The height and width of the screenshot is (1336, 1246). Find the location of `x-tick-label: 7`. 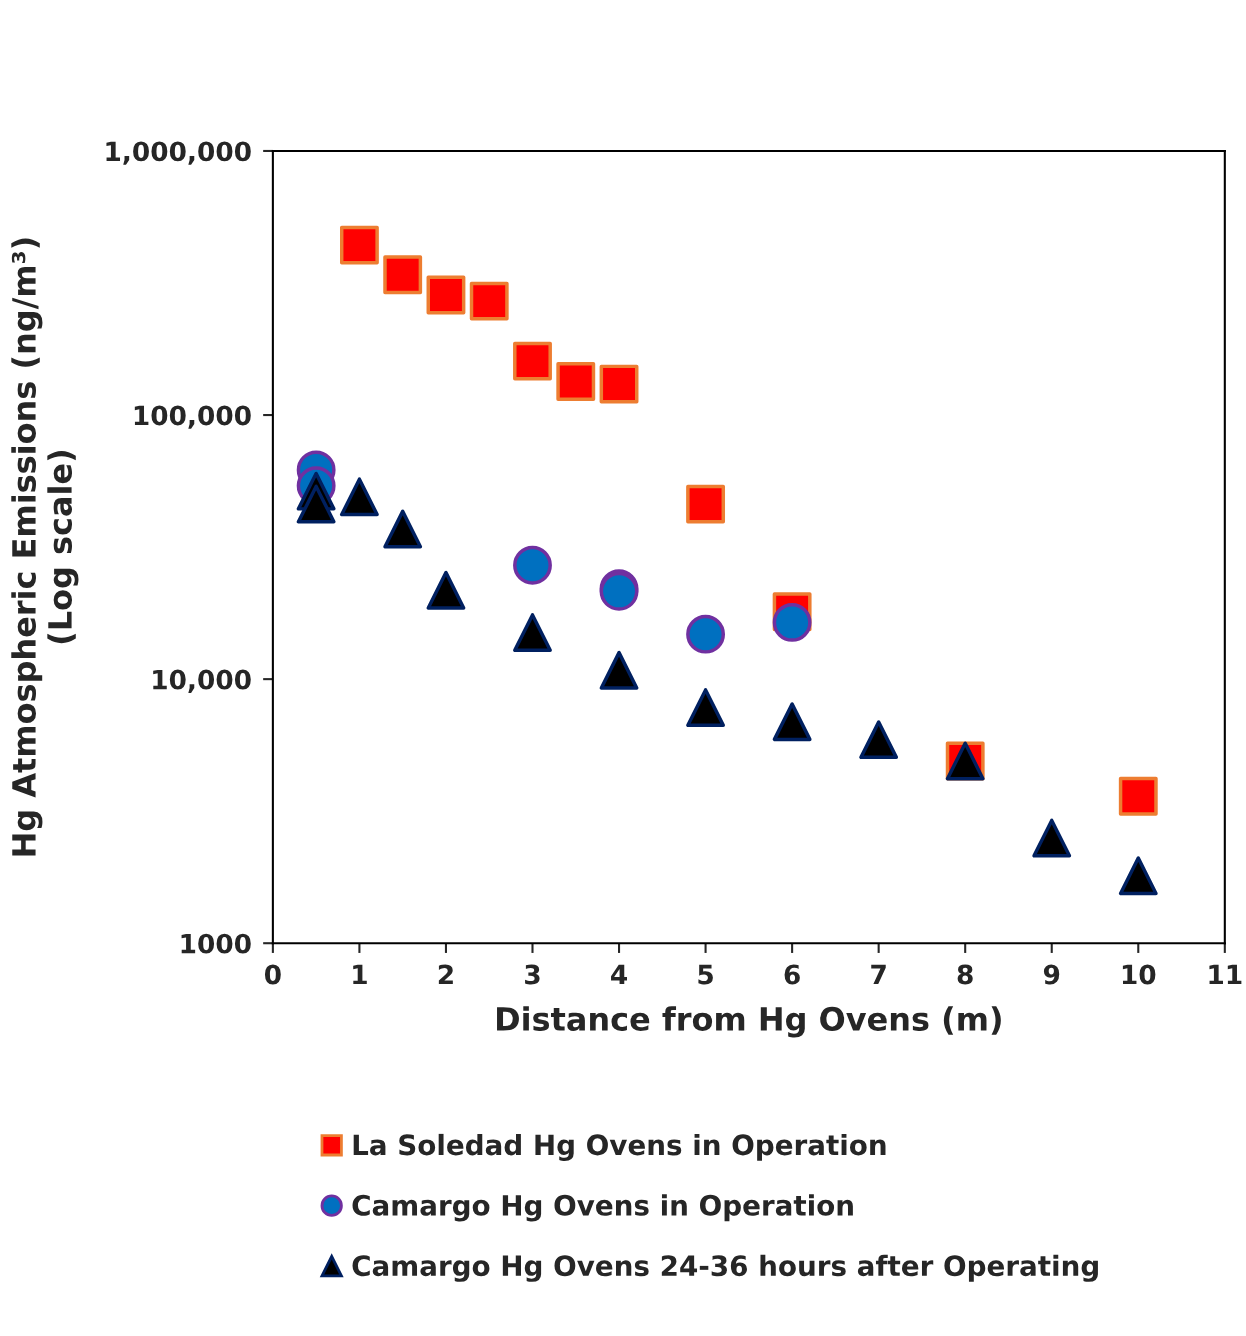

x-tick-label: 7 is located at coordinates (878, 974).